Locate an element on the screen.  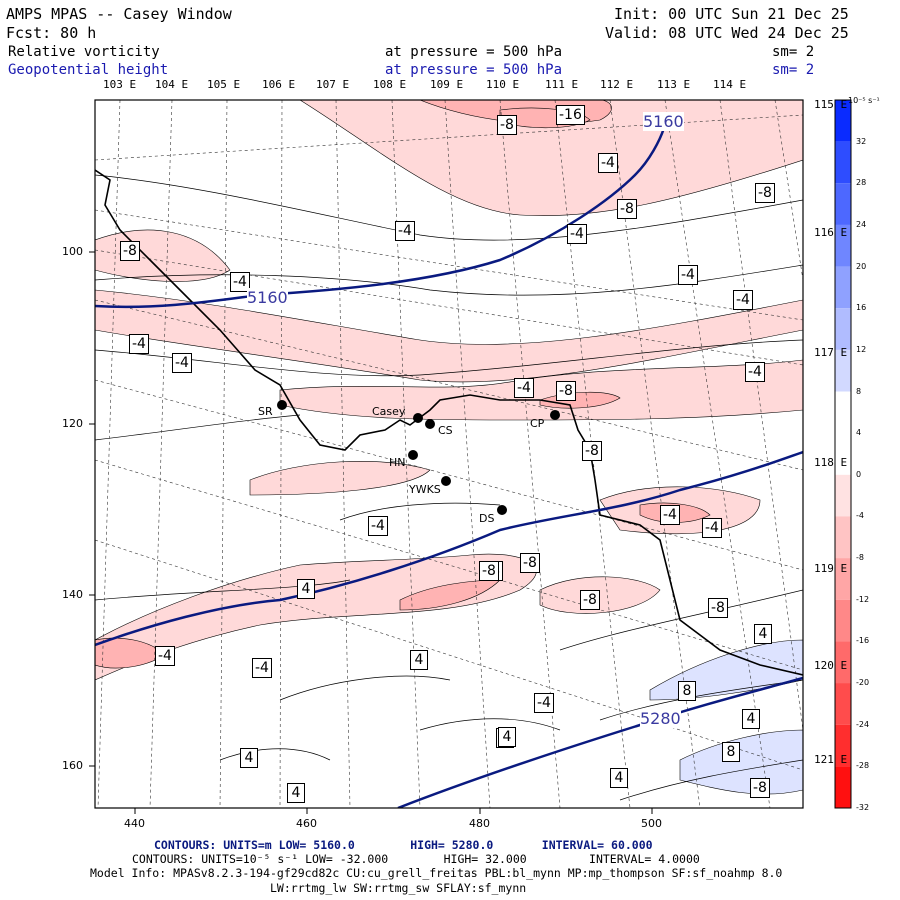
station-label: CS is located at coordinates (445, 430).